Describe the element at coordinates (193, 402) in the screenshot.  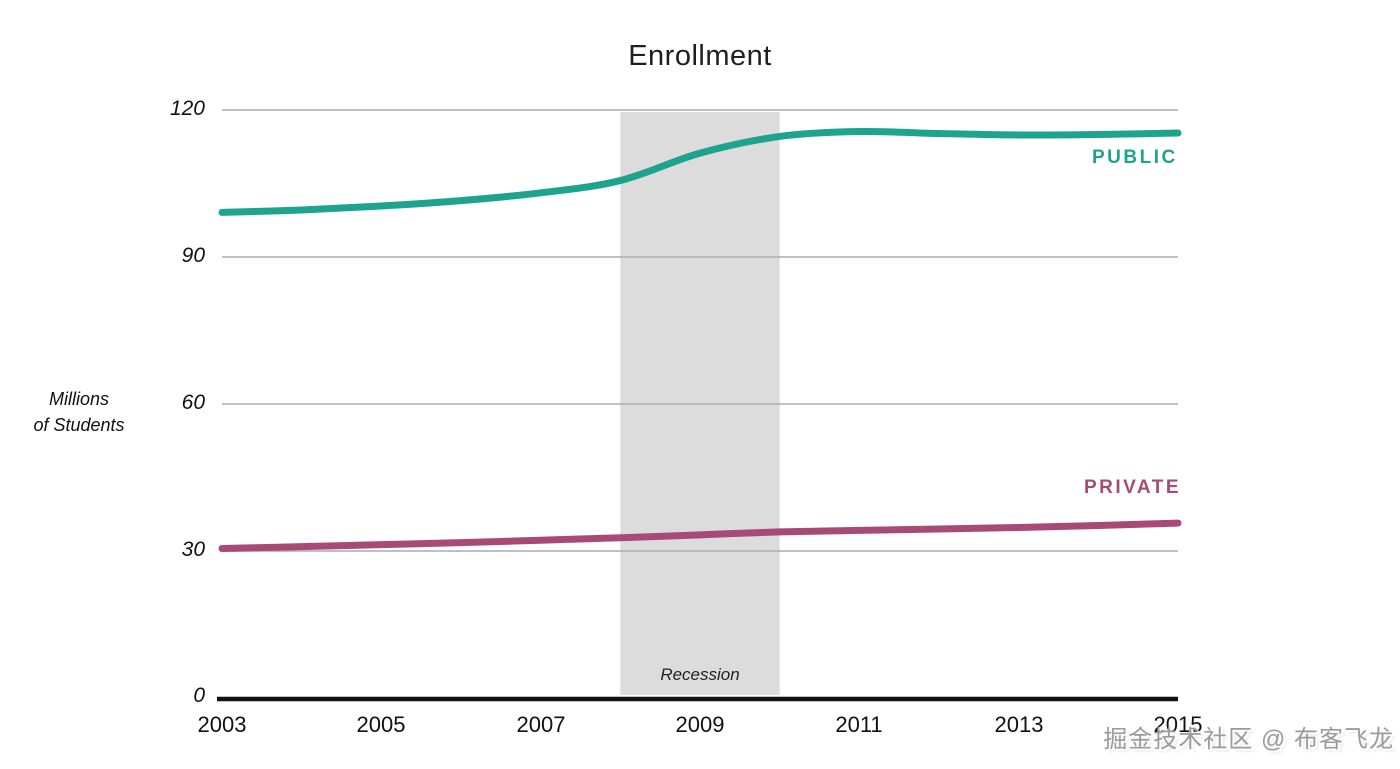
I see `y-tick-60: 60` at that location.